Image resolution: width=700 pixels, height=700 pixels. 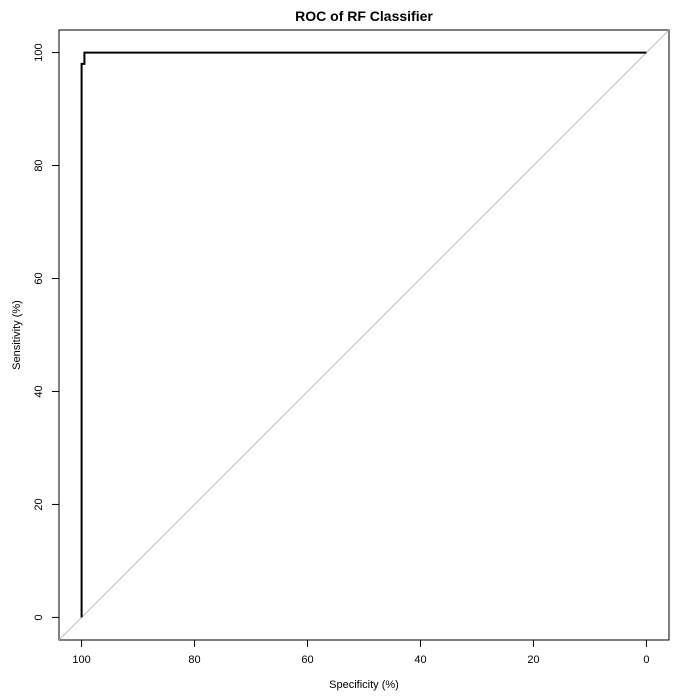 What do you see at coordinates (364, 685) in the screenshot?
I see `x-axis-label: Specificity (%)` at bounding box center [364, 685].